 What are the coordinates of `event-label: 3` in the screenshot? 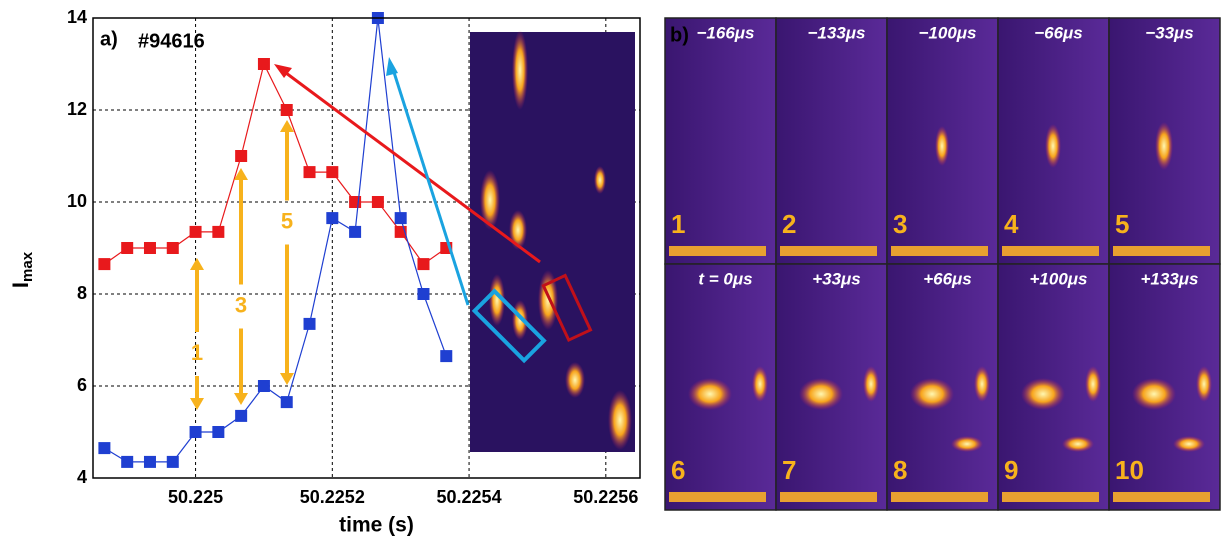 It's located at (241, 304).